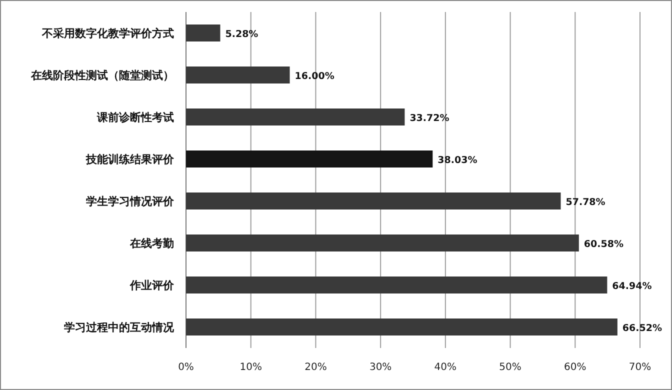  What do you see at coordinates (430, 118) in the screenshot?
I see `data-label: 33.72%` at bounding box center [430, 118].